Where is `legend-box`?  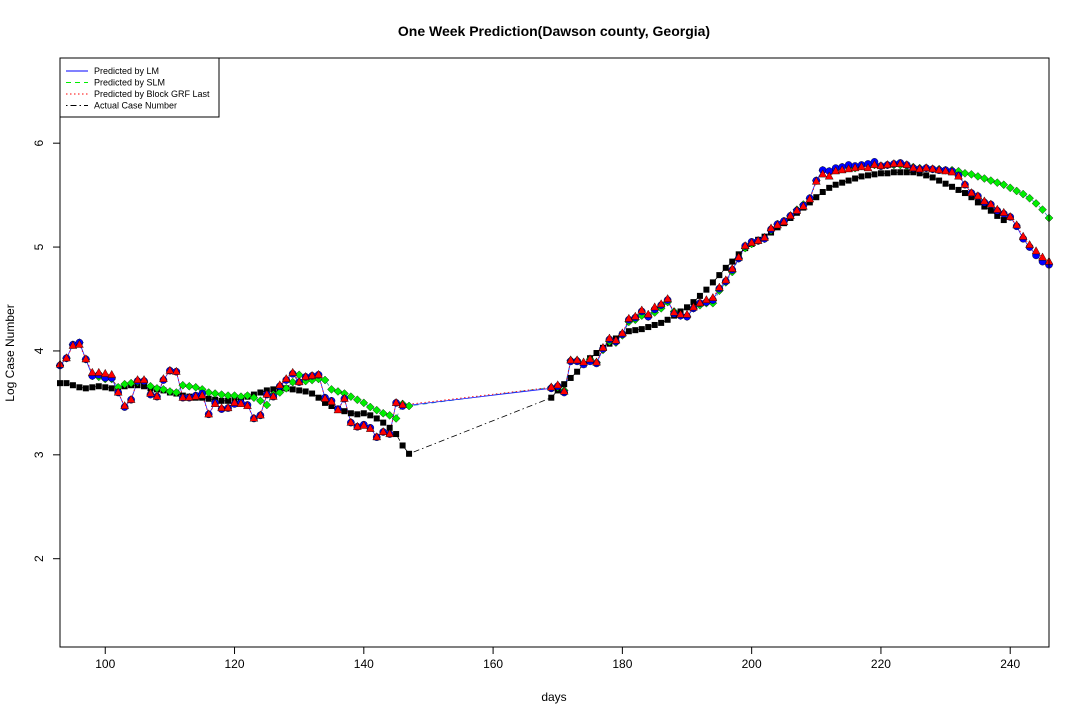
legend-box is located at coordinates (139, 87).